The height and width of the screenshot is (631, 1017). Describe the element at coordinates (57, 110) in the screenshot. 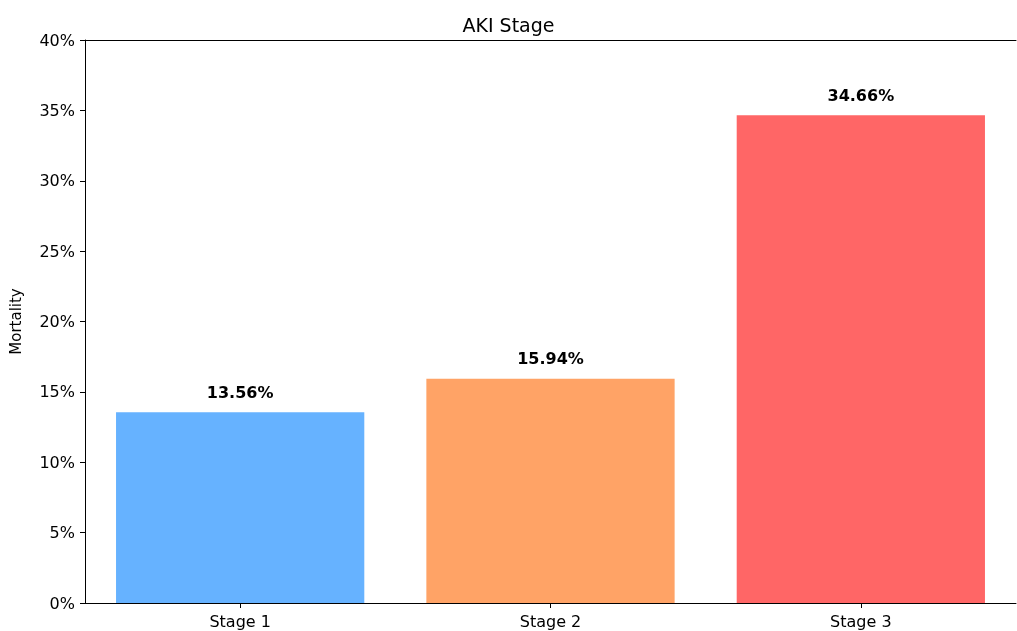

I see `y-tick-label: 35%` at that location.